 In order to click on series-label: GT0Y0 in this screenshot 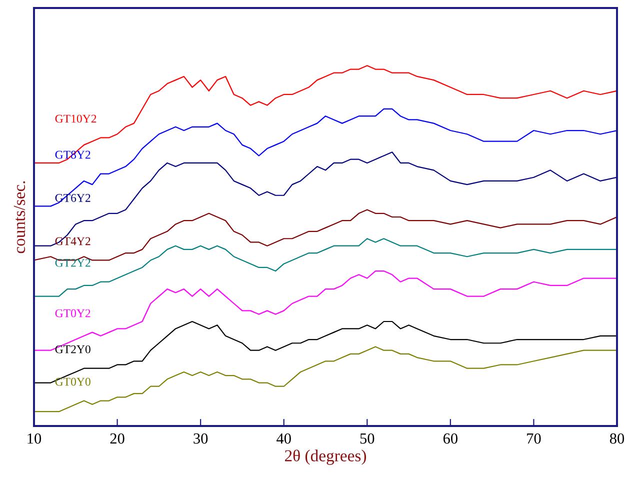, I will do `click(72, 382)`.